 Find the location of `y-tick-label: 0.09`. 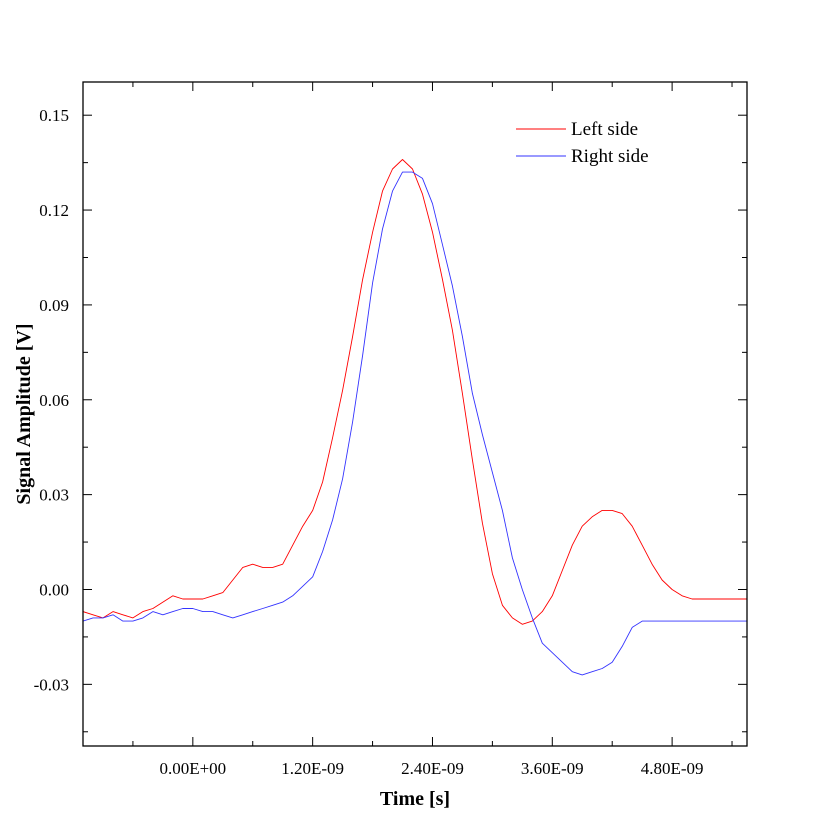

y-tick-label: 0.09 is located at coordinates (54, 305).